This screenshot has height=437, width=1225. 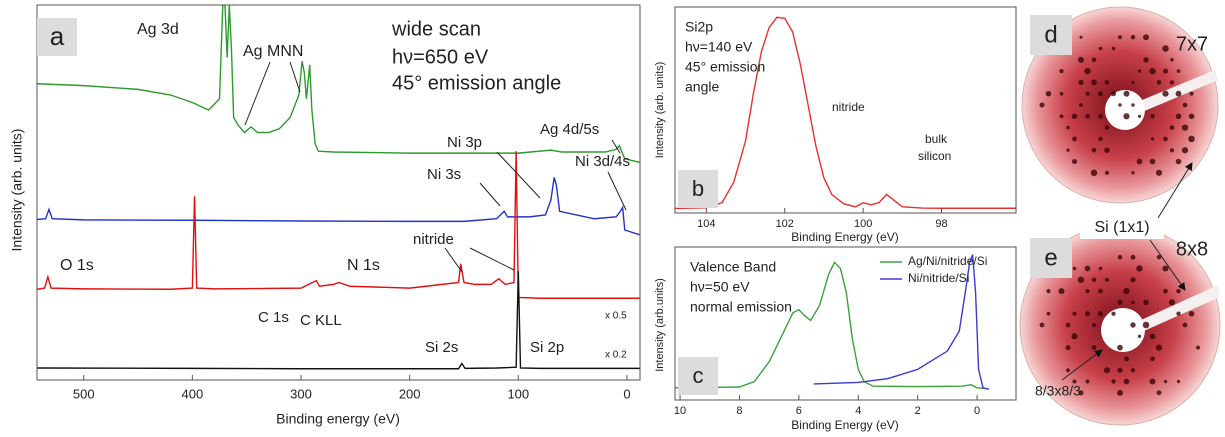 I want to click on annotation: 45° emission, so click(x=725, y=67).